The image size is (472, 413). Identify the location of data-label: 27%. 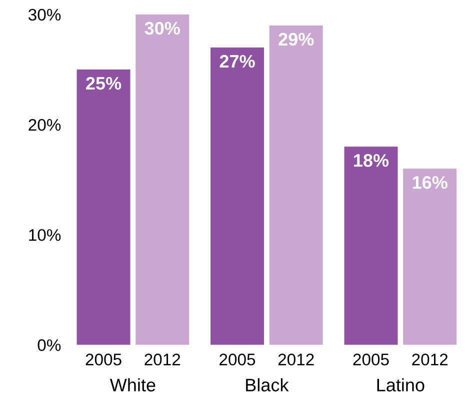
(237, 61).